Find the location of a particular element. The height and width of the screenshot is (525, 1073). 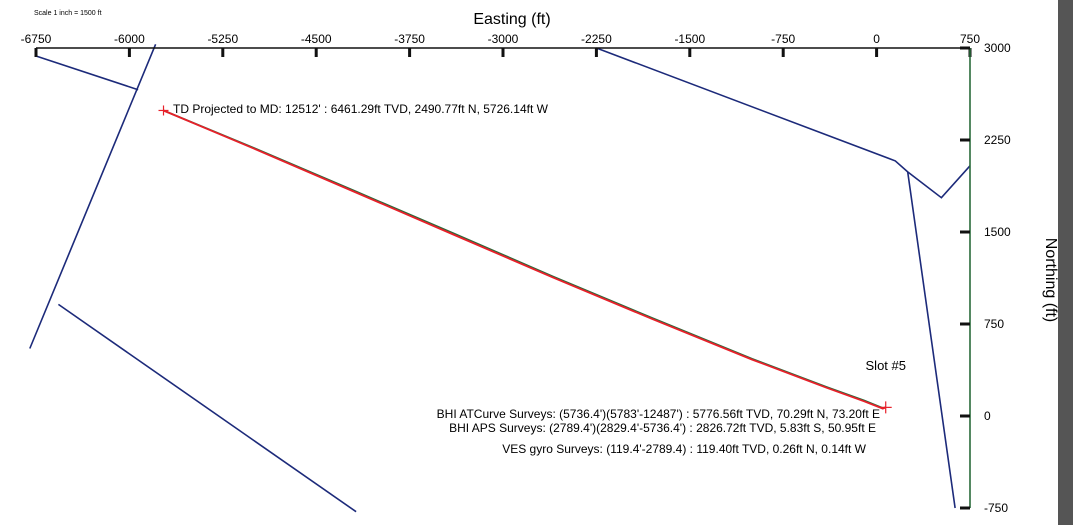

scale-note: Scale 1 inch = 1500 ft is located at coordinates (68, 13).